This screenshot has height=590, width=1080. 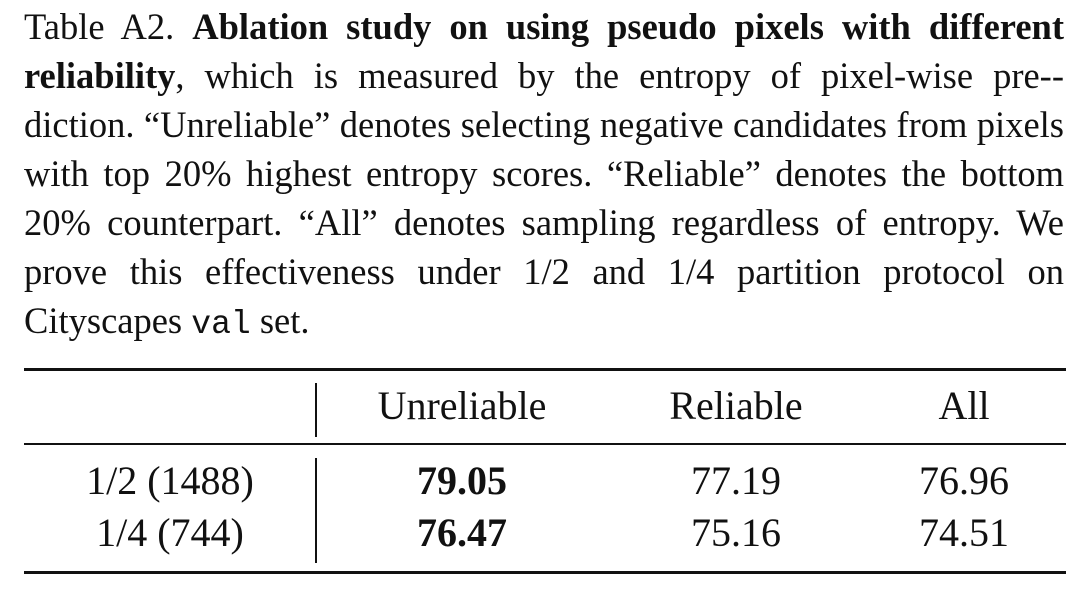 What do you see at coordinates (462, 532) in the screenshot?
I see `cell-1-4-unreliable: 76.47` at bounding box center [462, 532].